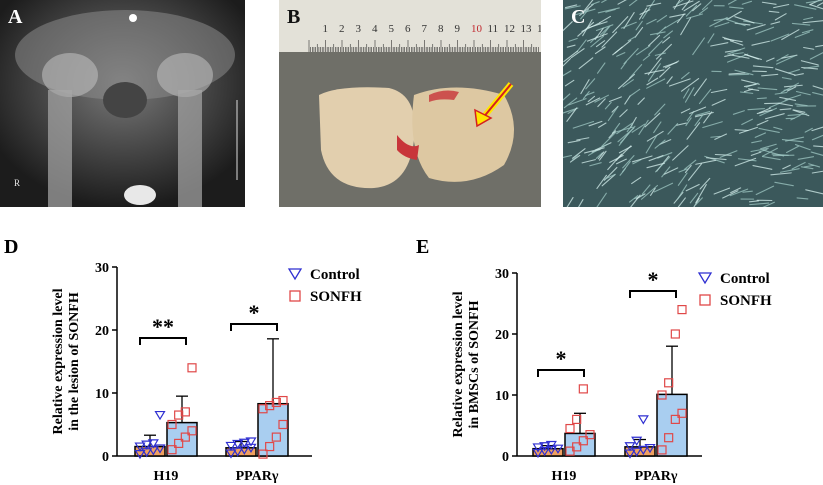 This screenshot has height=485, width=823. I want to click on ruler-tick-label: 10, so click(477, 29).